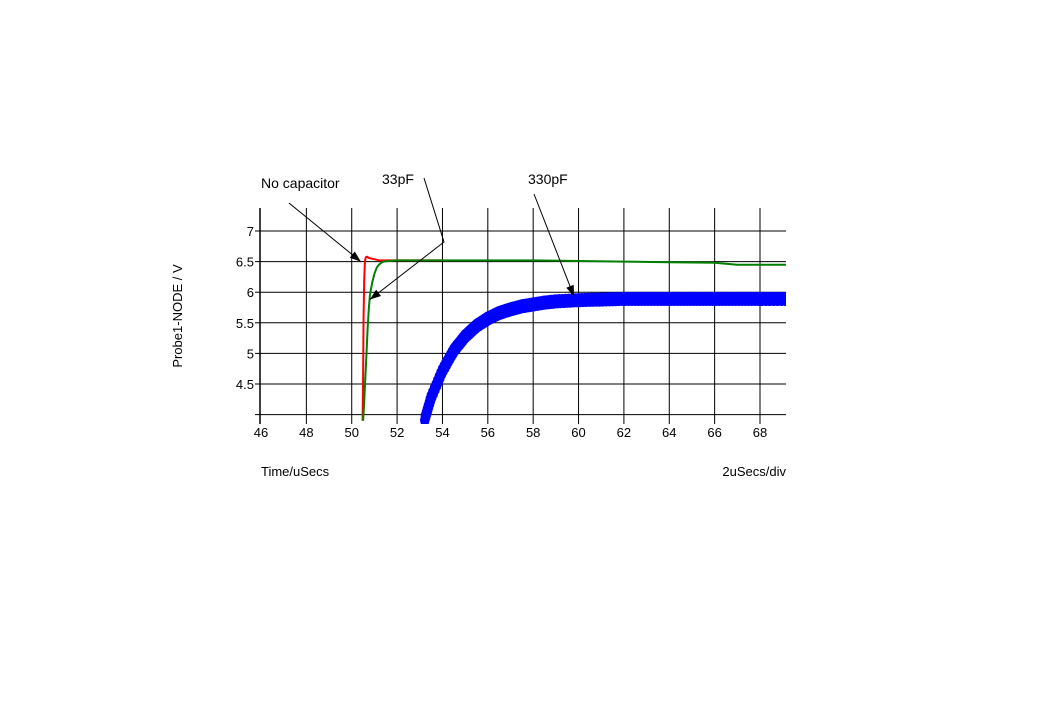 The width and height of the screenshot is (1040, 720). Describe the element at coordinates (714, 432) in the screenshot. I see `x-tick-label: 66` at that location.